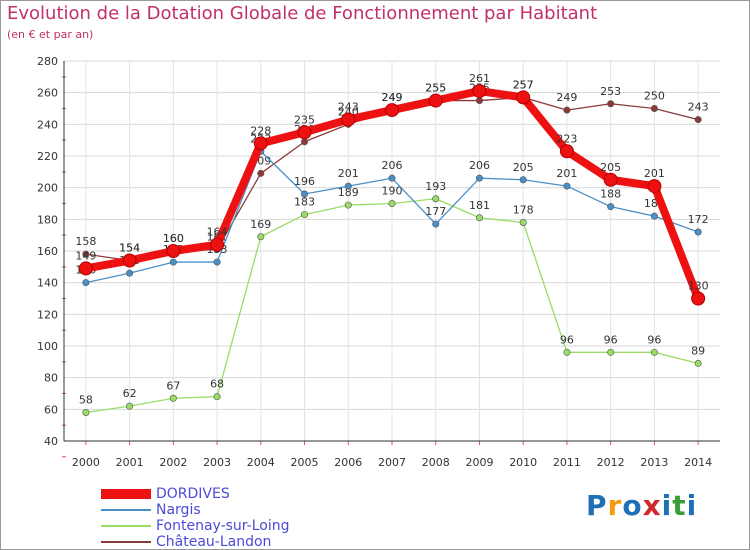  I want to click on x-tick-label: 2013, so click(654, 462).